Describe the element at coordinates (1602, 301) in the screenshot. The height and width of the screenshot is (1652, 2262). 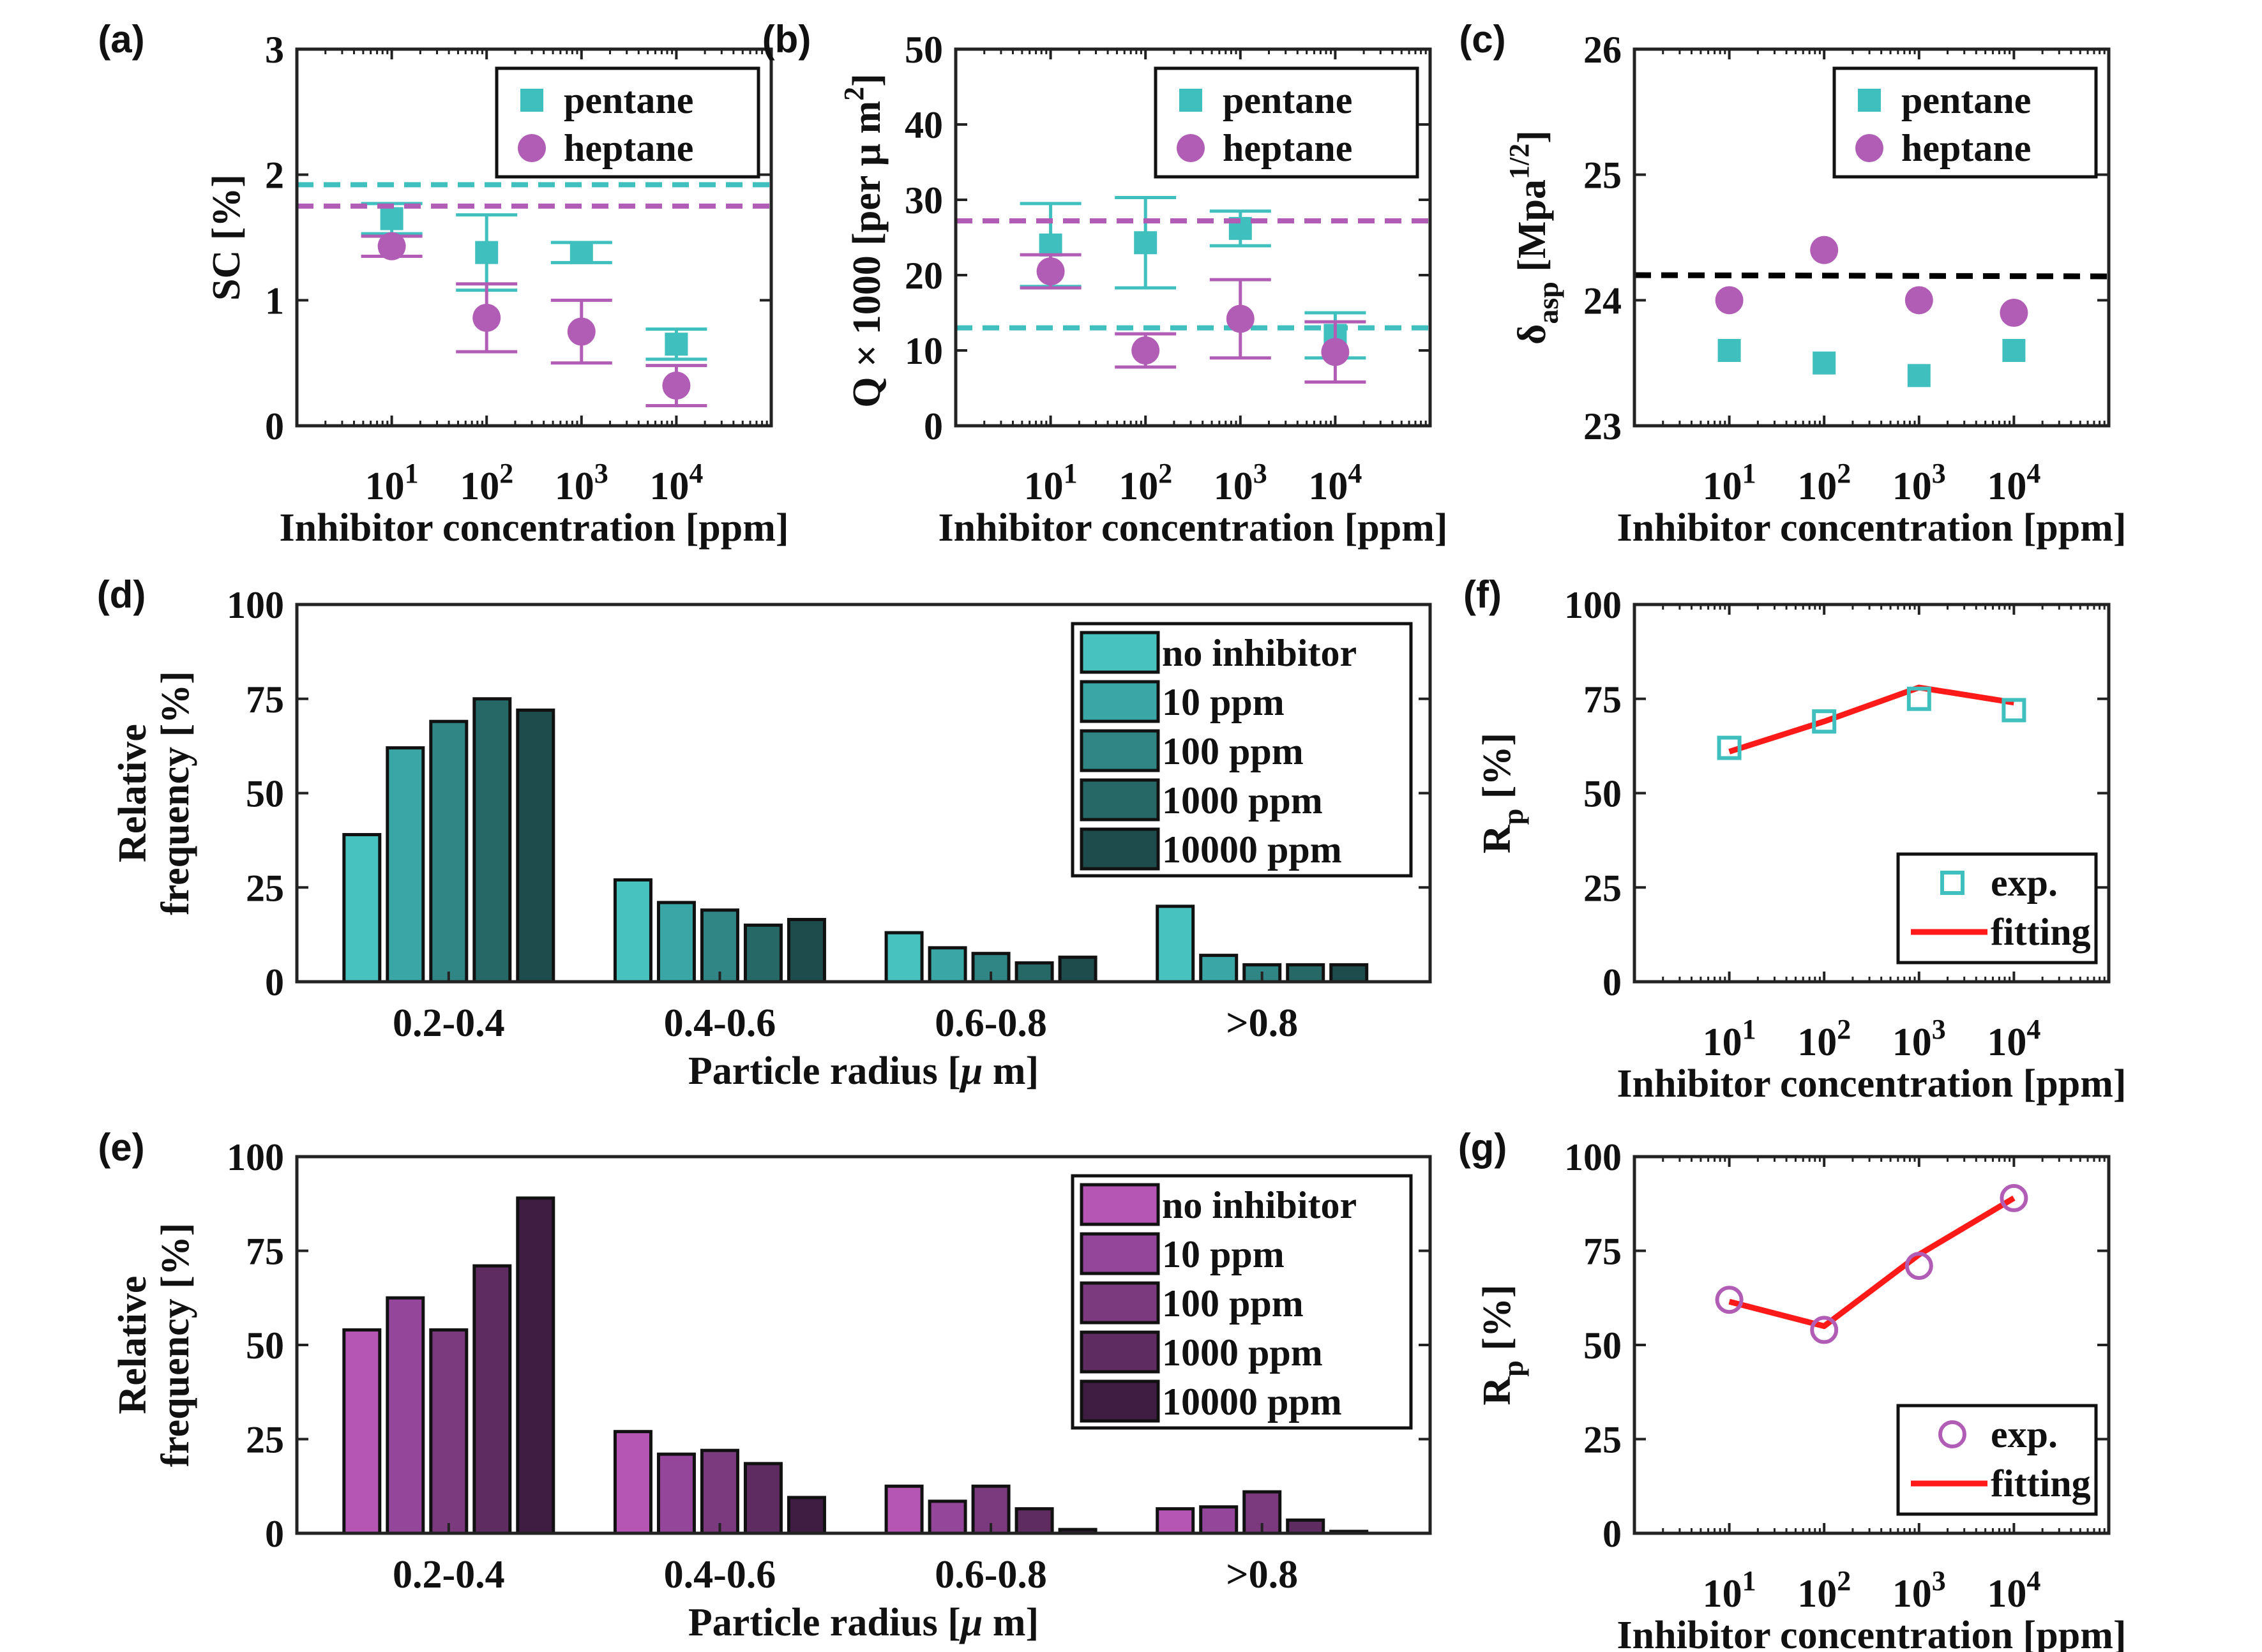
I see `y-tick-label: 24` at that location.